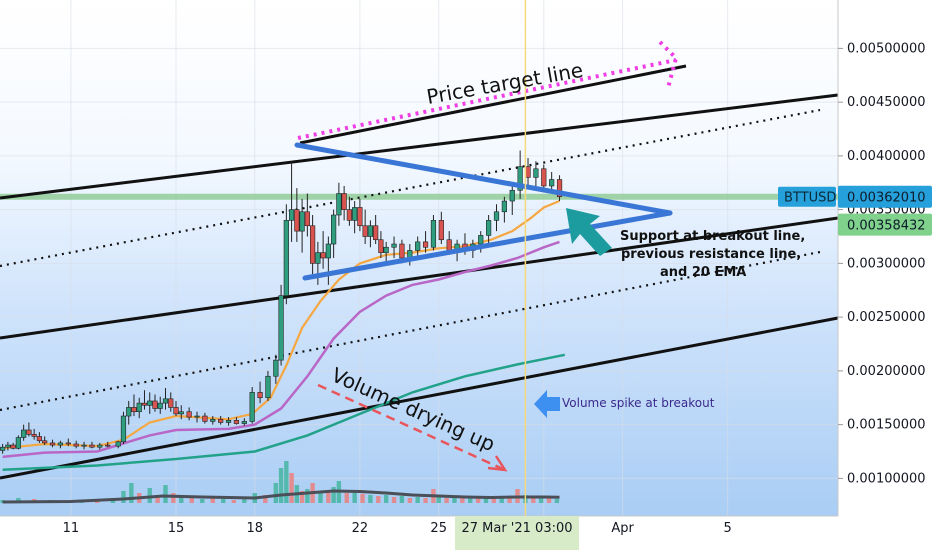 Image resolution: width=932 pixels, height=550 pixels. I want to click on volume-trend-arrowhead, so click(497, 463).